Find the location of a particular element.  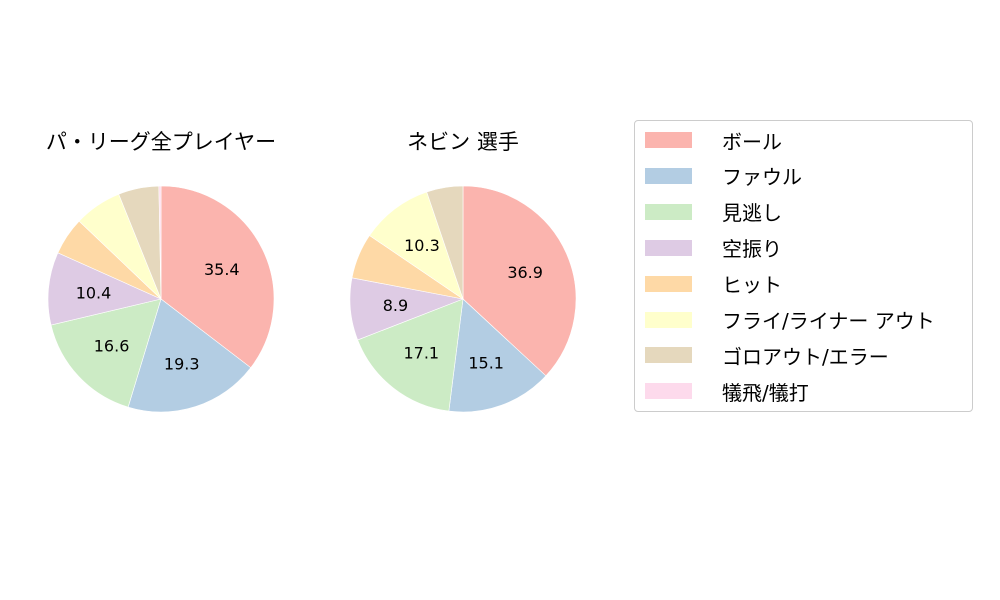

legend-label: 見逃し is located at coordinates (752, 213).